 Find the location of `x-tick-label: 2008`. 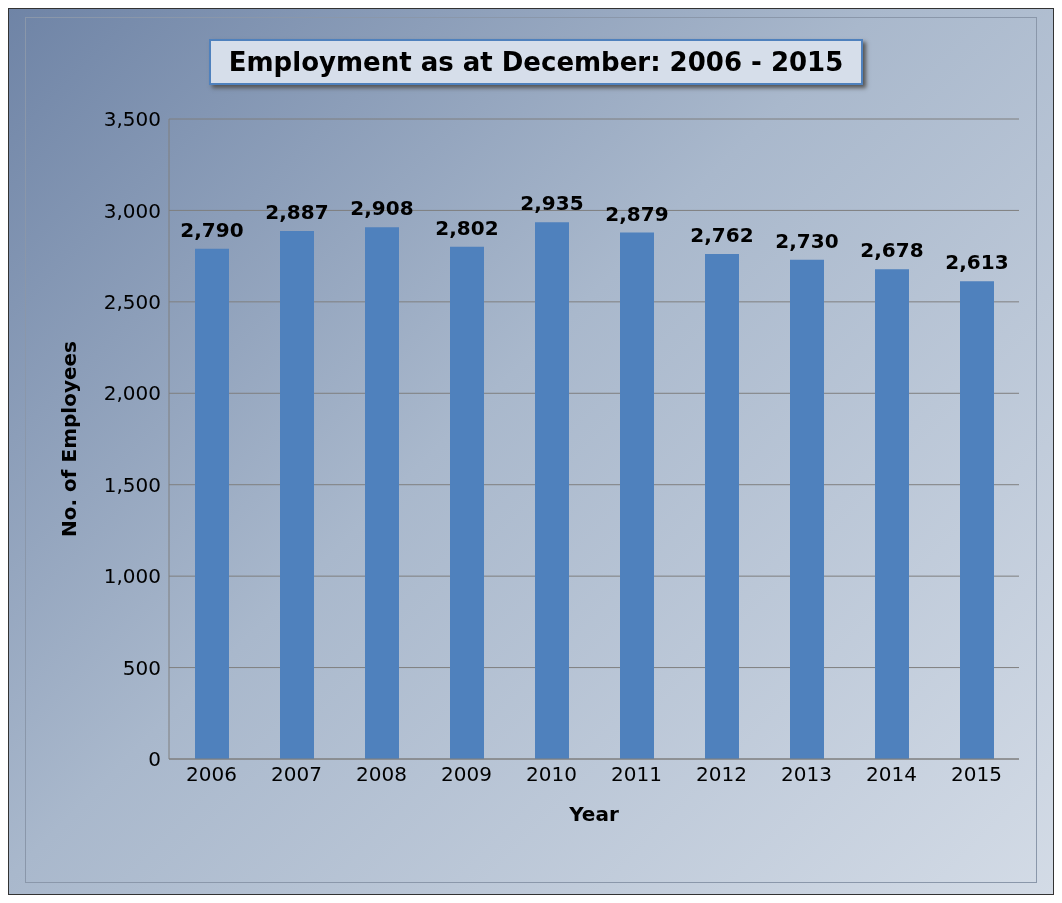

x-tick-label: 2008 is located at coordinates (381, 774).